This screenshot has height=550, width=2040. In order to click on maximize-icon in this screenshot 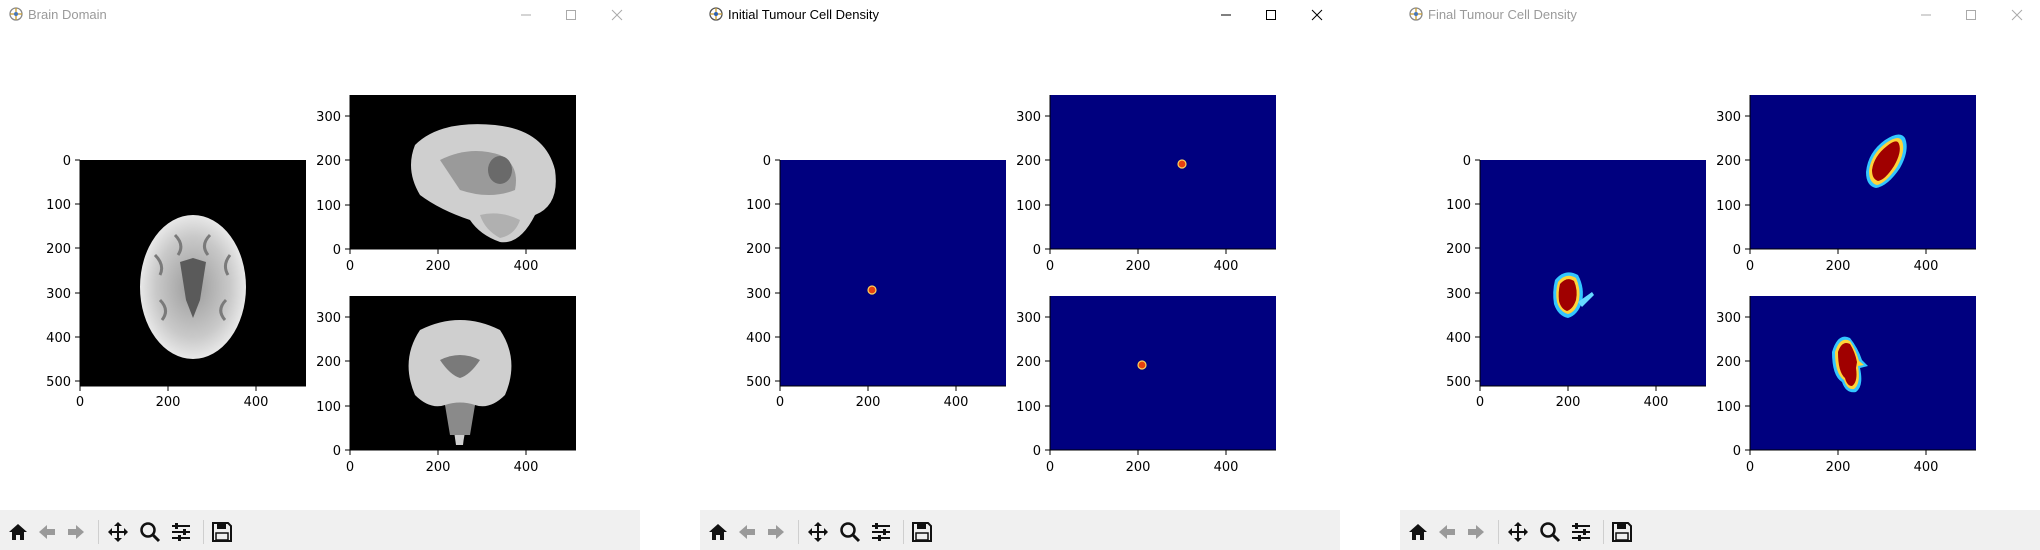, I will do `click(571, 15)`.